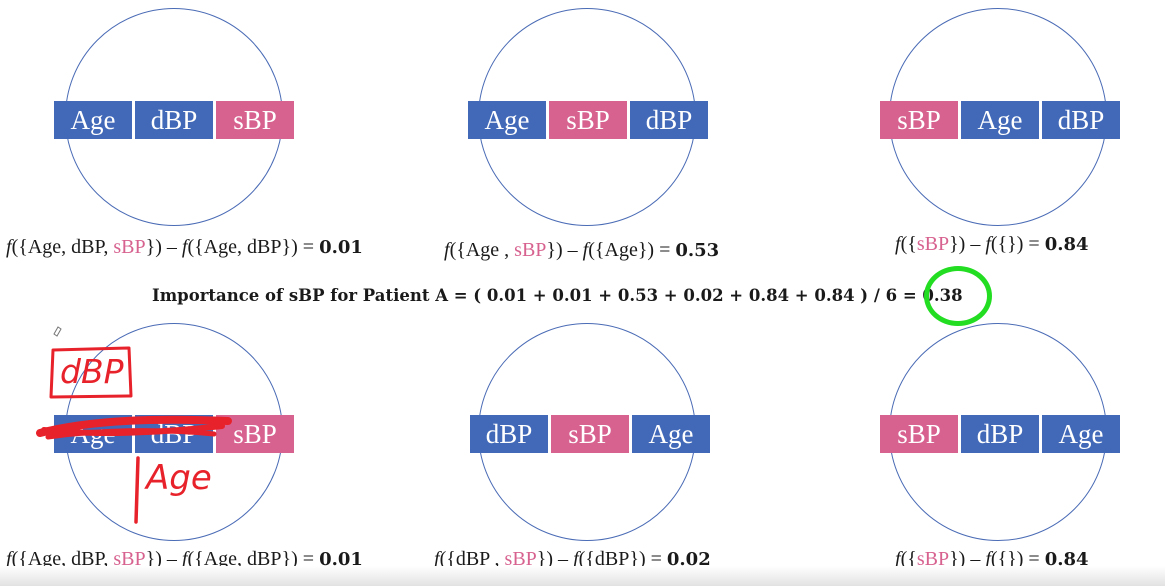 This screenshot has width=1165, height=586. I want to click on panel-2-boxes: Age sBP dBP, so click(588, 120).